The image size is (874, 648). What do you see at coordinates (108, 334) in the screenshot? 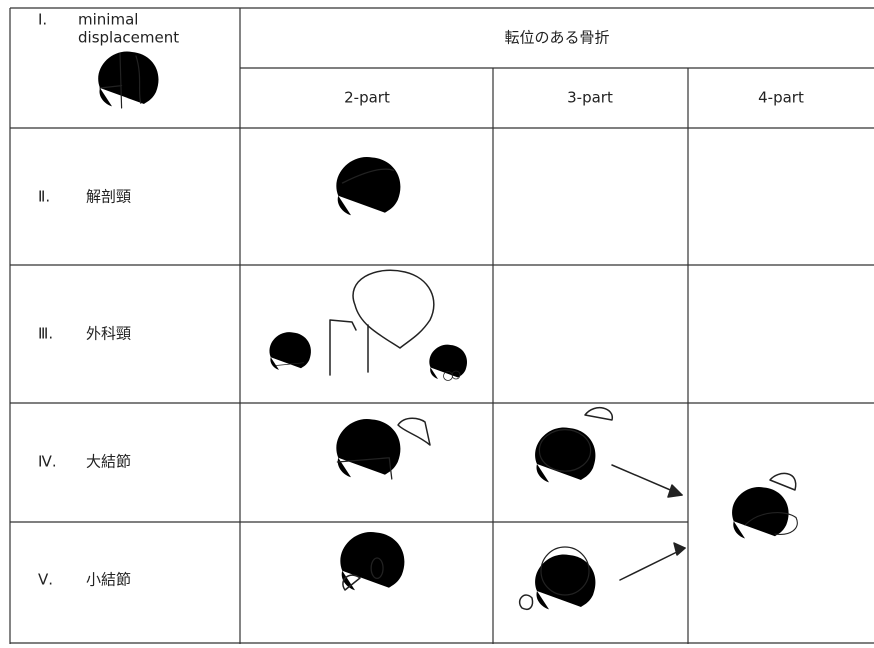
I see `row-label: 外科頸` at bounding box center [108, 334].